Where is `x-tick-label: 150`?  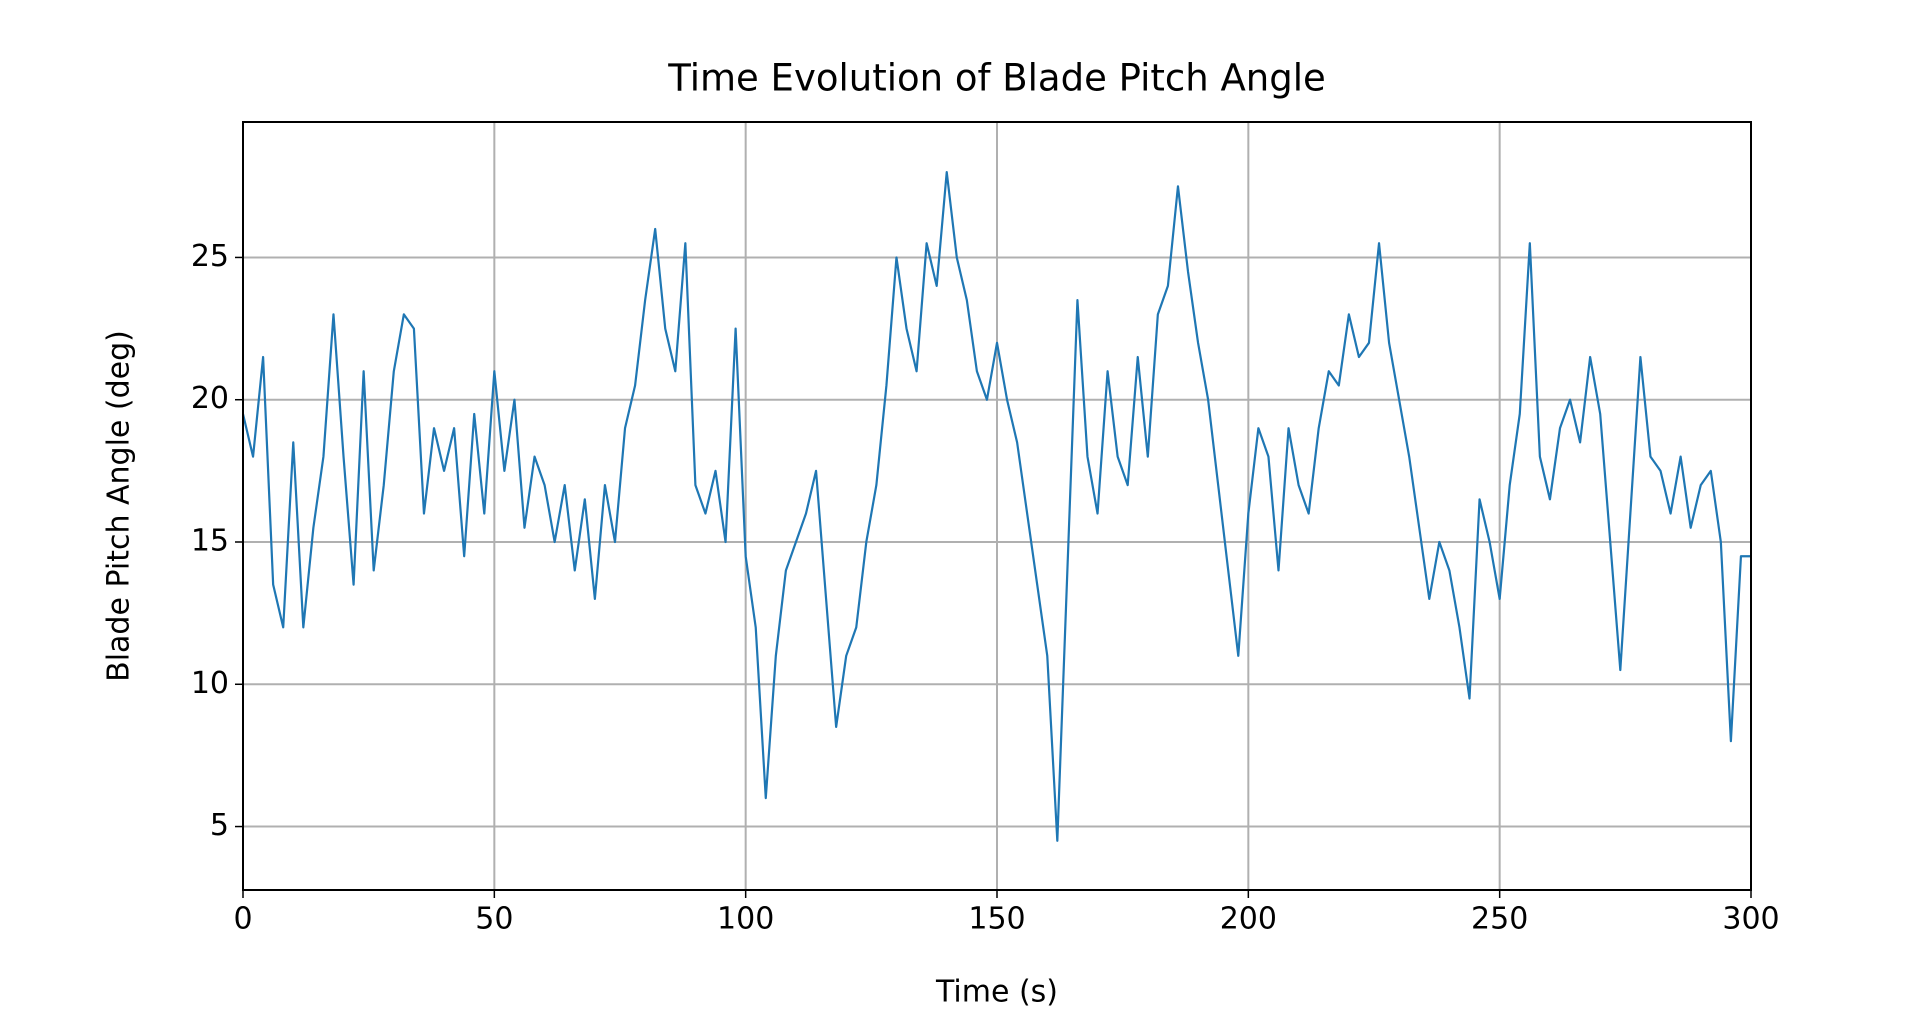
x-tick-label: 150 is located at coordinates (996, 919).